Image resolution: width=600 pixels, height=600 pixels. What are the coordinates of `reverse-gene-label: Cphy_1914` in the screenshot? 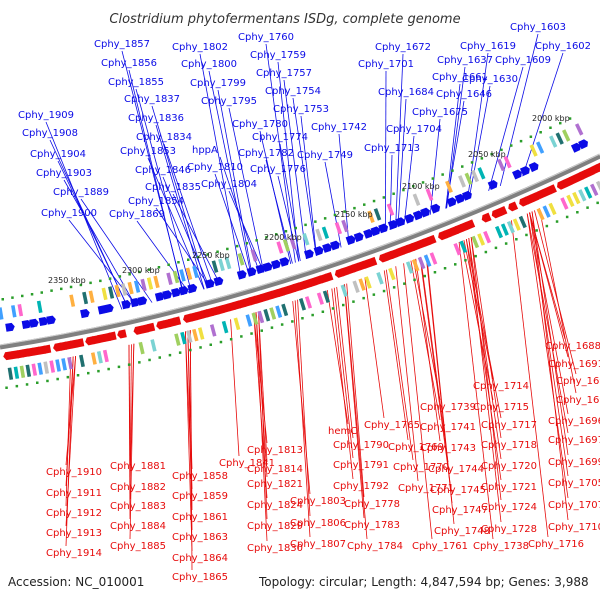 It's located at (74, 553).